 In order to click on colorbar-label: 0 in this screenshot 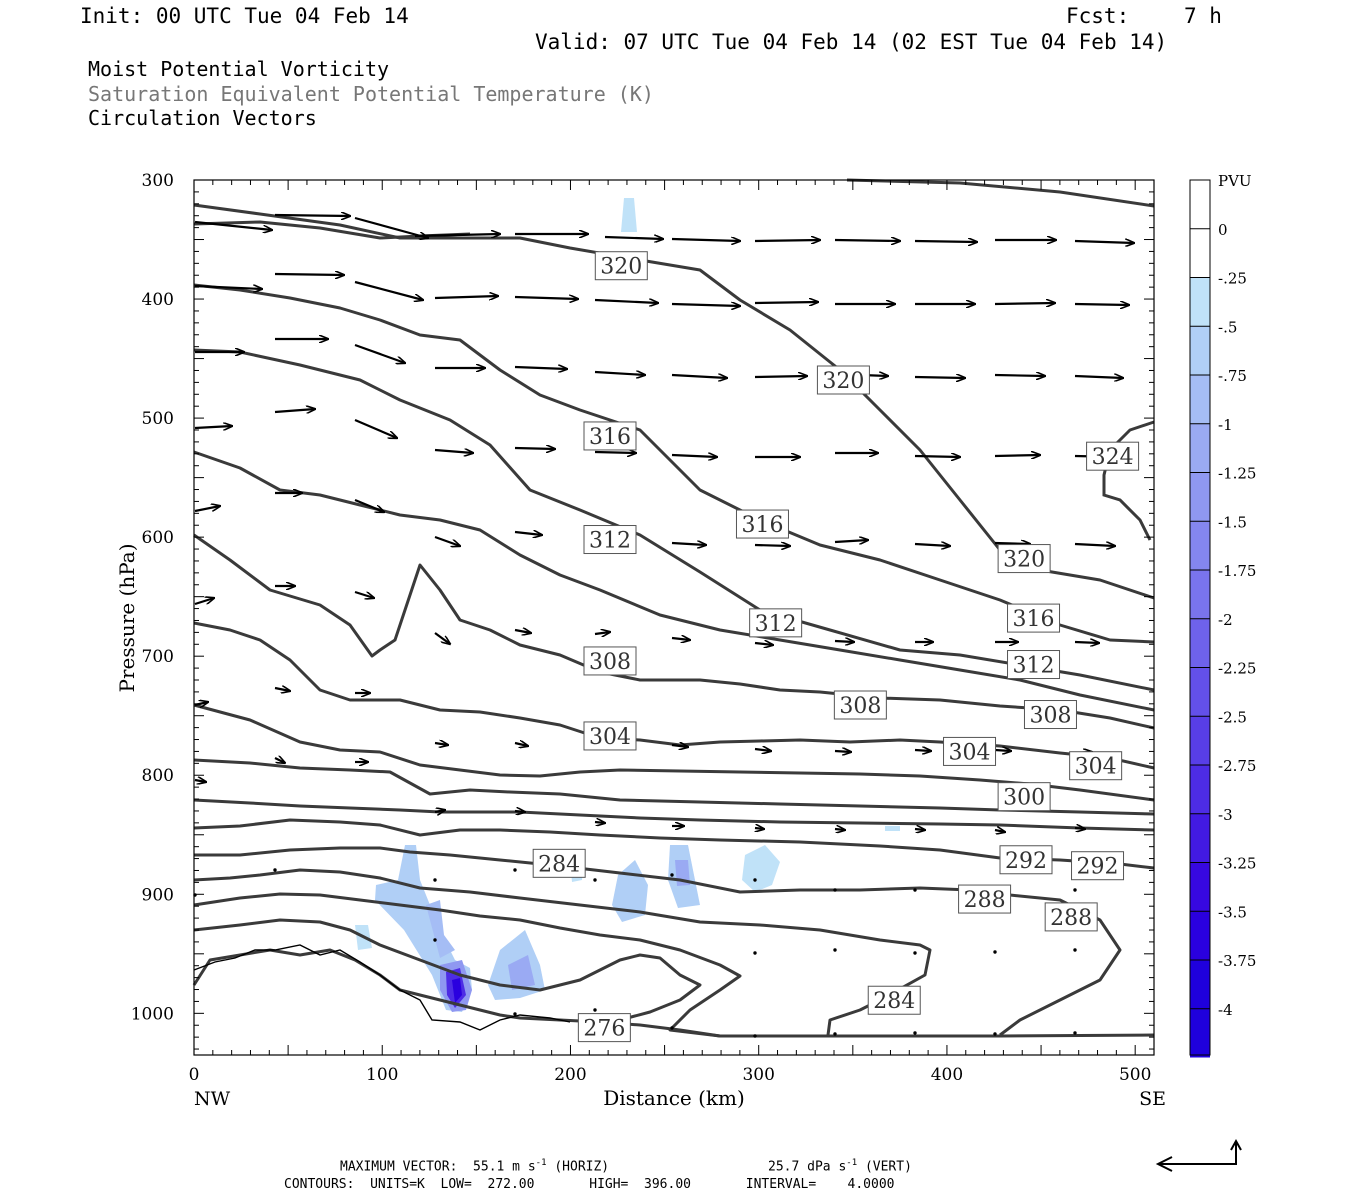, I will do `click(1223, 230)`.